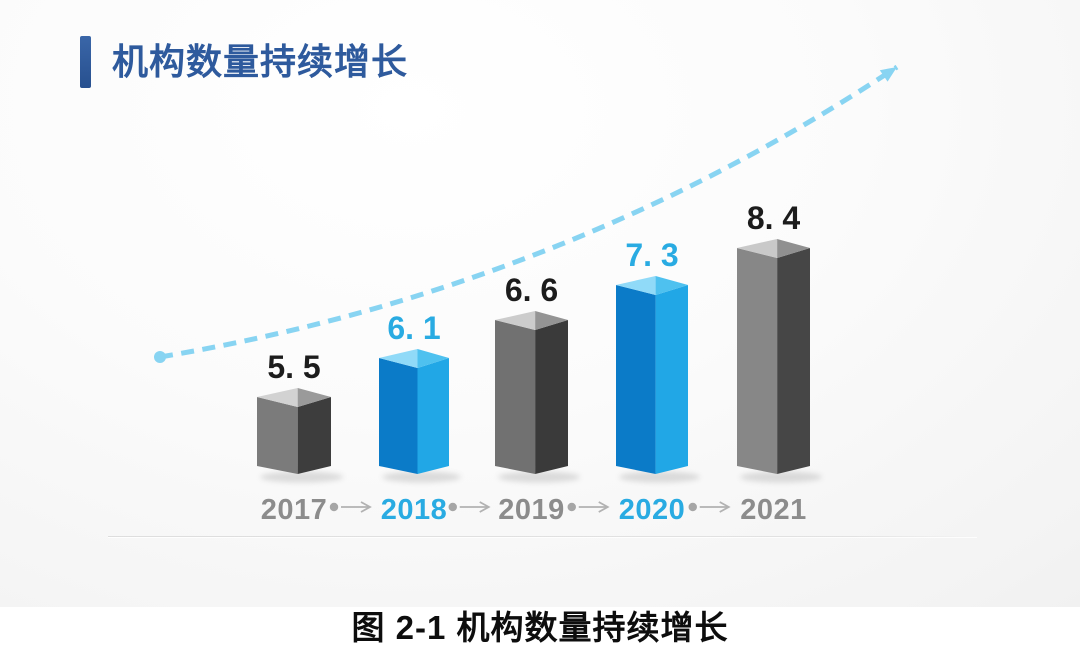  I want to click on bar-column-2017: 5. 5 2017, so click(300, 437).